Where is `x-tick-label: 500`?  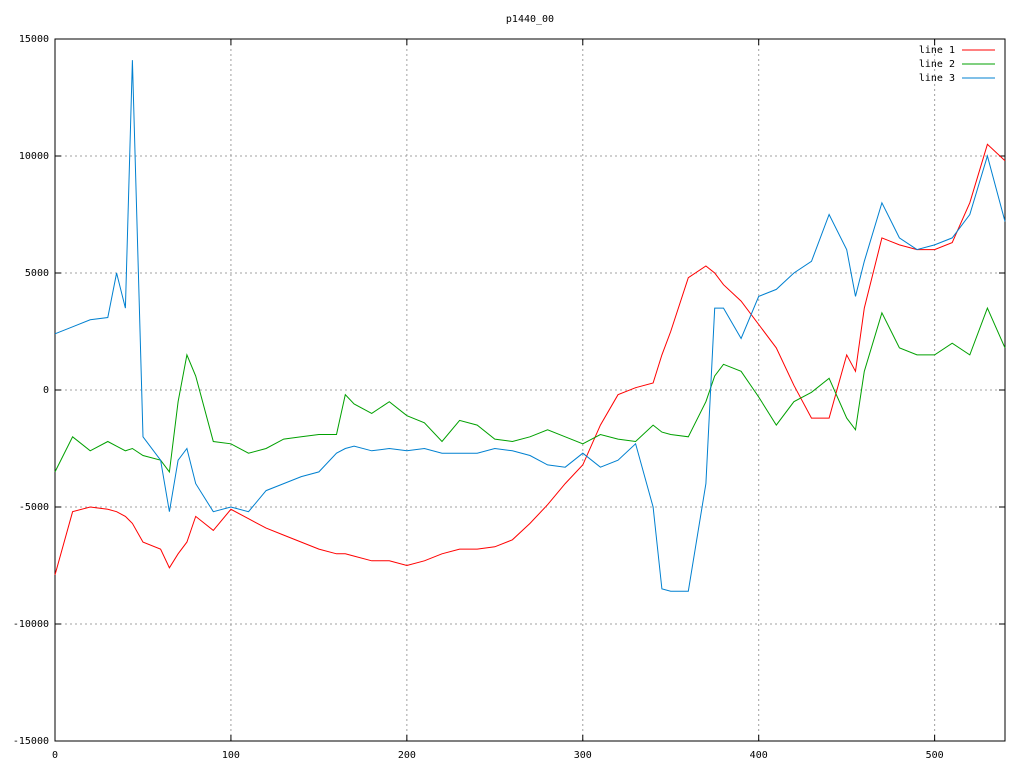 x-tick-label: 500 is located at coordinates (935, 755).